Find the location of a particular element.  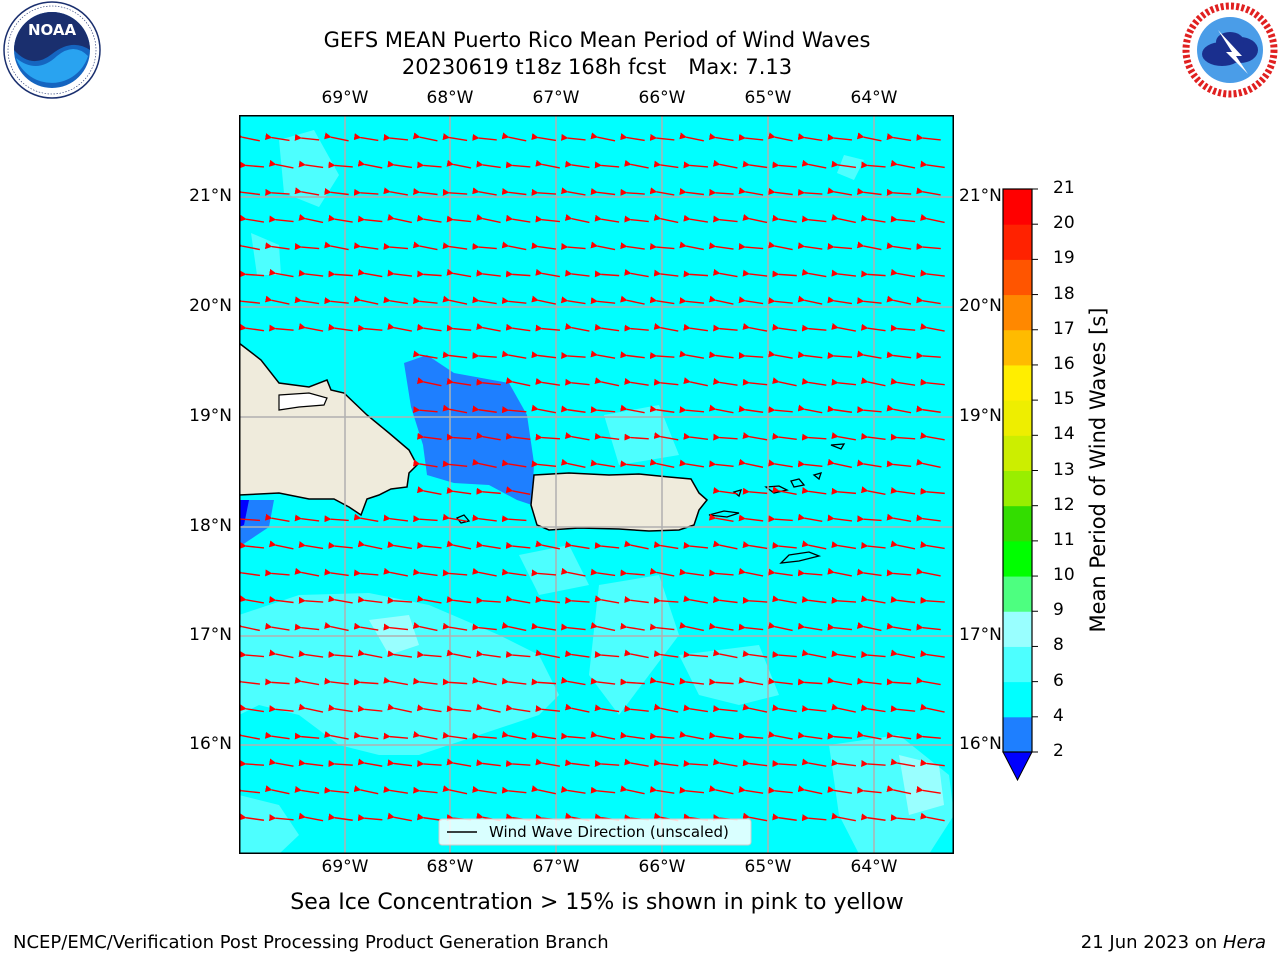

lat-label: 18°N is located at coordinates (210, 526).